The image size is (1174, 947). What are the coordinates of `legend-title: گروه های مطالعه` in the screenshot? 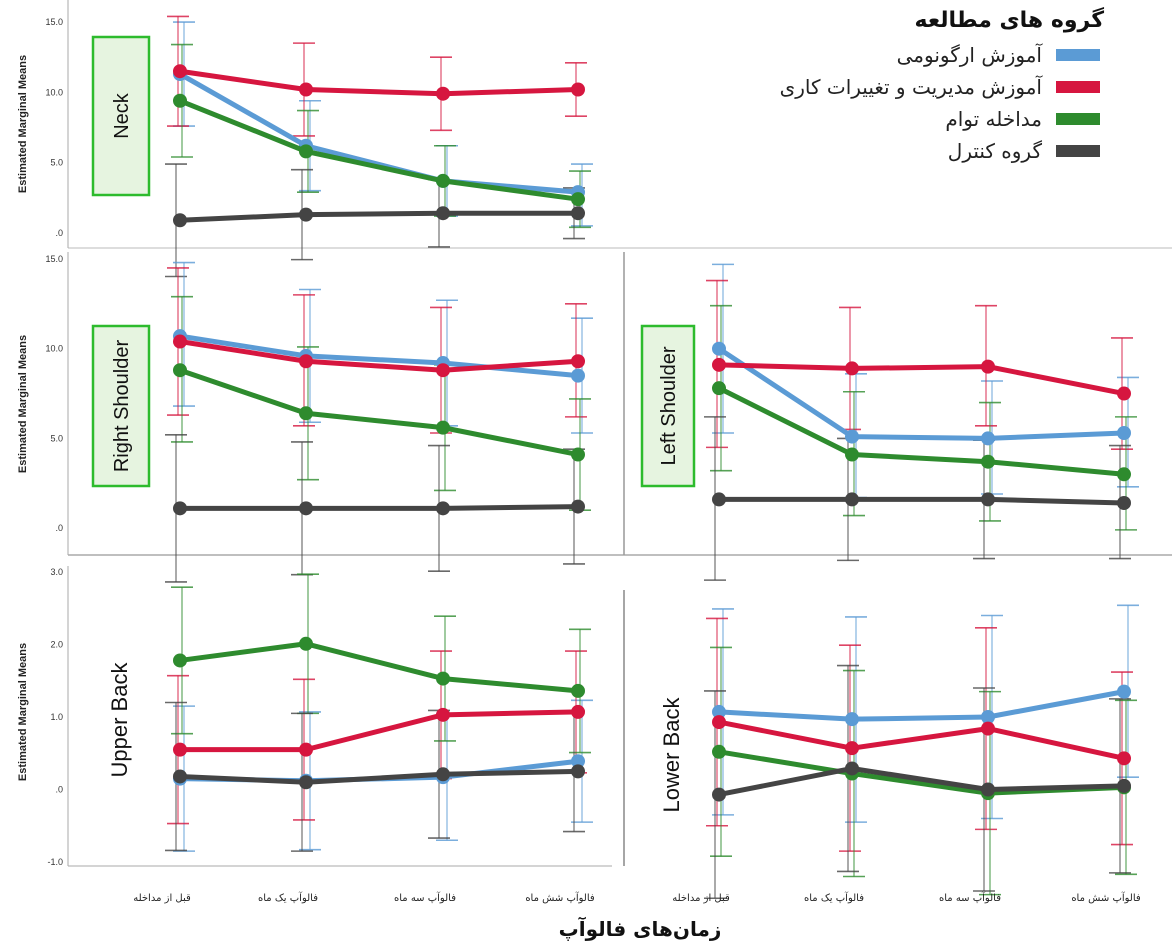 It's located at (1009, 20).